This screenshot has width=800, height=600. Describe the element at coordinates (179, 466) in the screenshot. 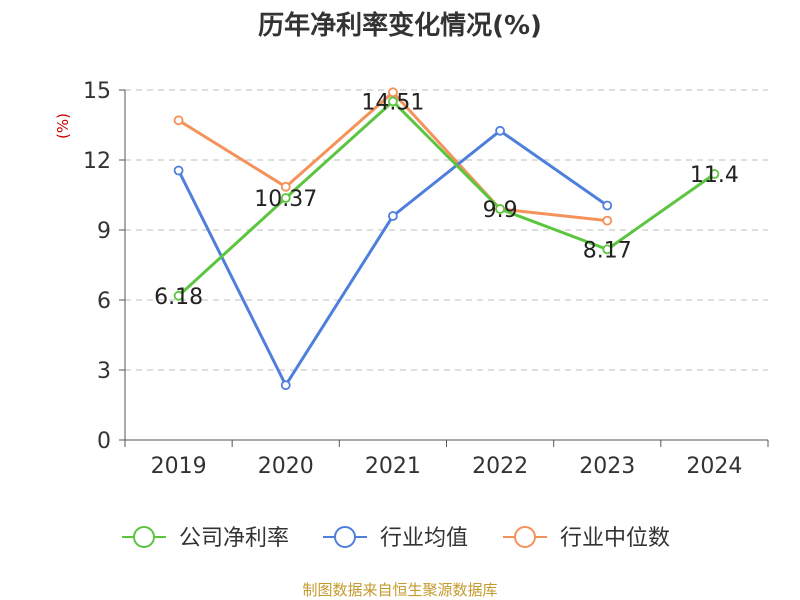

I see `x-tick-label: 2019` at that location.